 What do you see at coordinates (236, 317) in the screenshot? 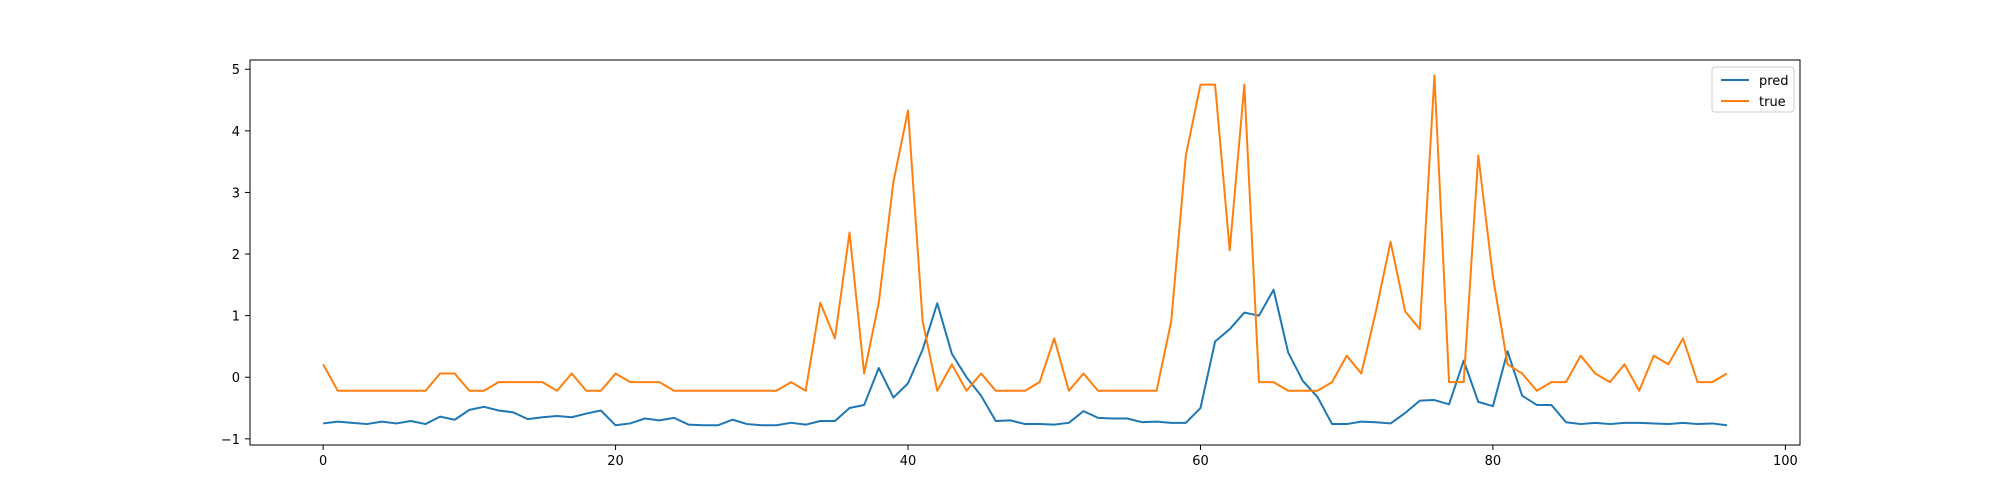
I see `y-tick-label: 1` at bounding box center [236, 317].